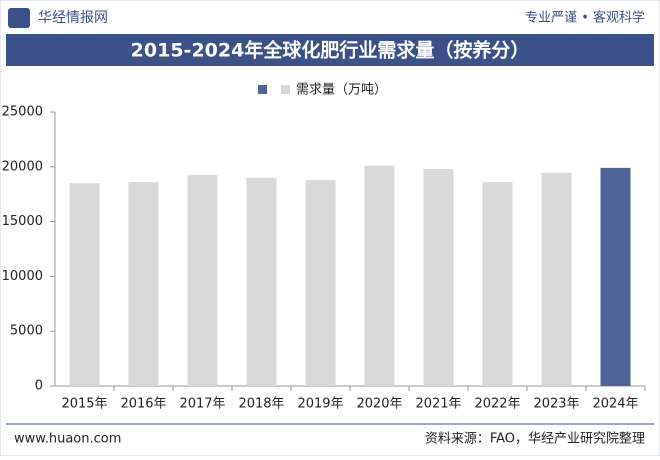 The height and width of the screenshot is (460, 660). What do you see at coordinates (39, 386) in the screenshot?
I see `y-tick-label: 0` at bounding box center [39, 386].